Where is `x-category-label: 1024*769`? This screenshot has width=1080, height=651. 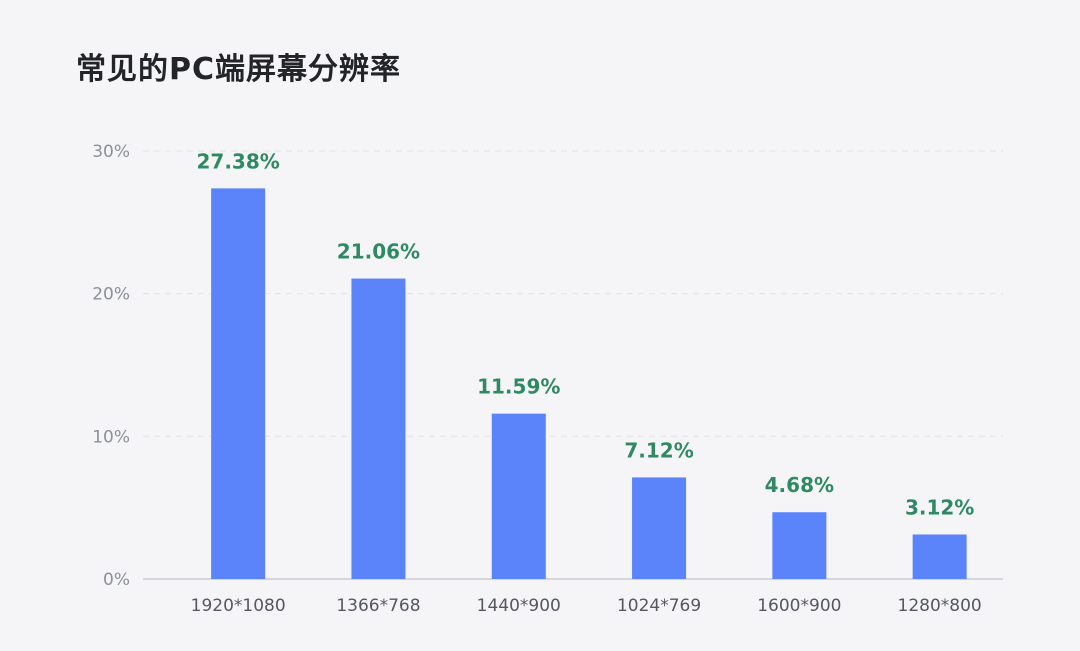 x-category-label: 1024*769 is located at coordinates (659, 606).